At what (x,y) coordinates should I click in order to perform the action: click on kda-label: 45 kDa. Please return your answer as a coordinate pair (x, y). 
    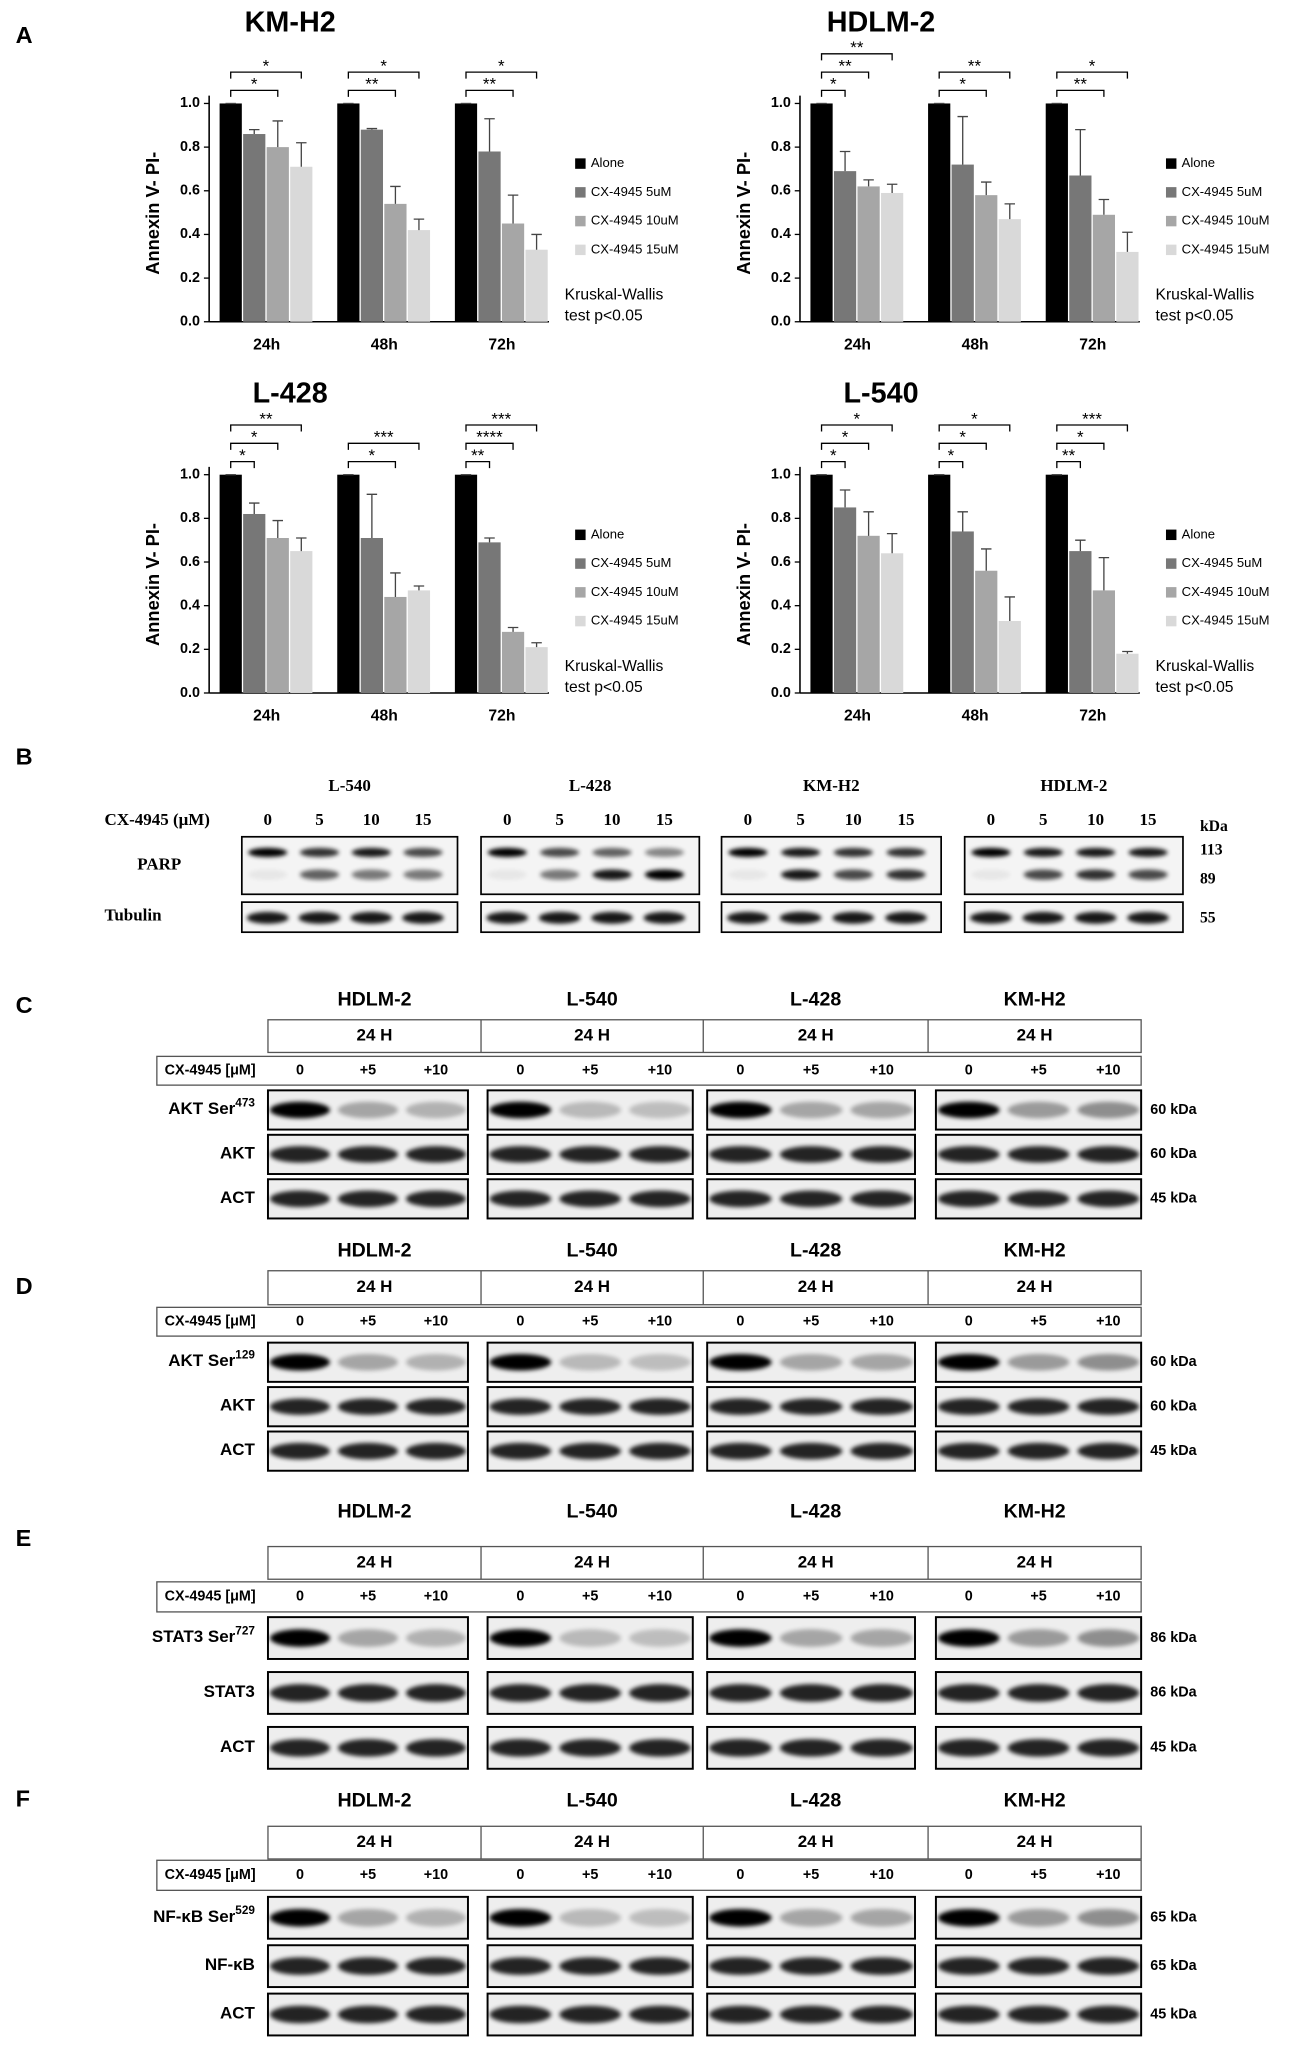
    Looking at the image, I should click on (1173, 1199).